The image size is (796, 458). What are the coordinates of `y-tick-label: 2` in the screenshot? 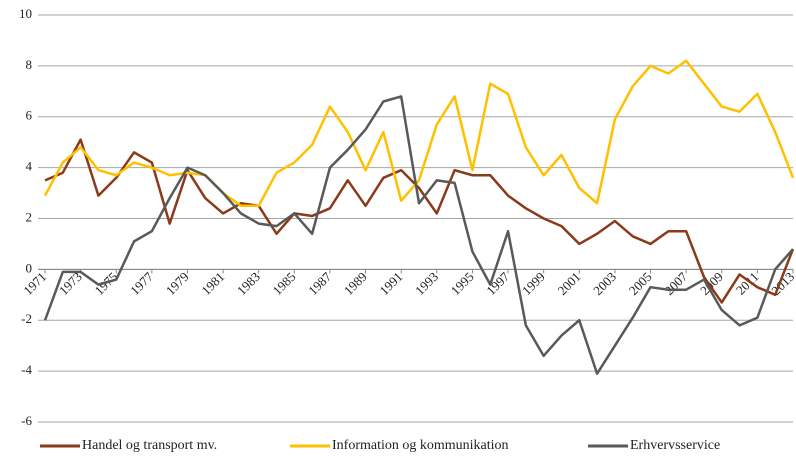 It's located at (29, 216).